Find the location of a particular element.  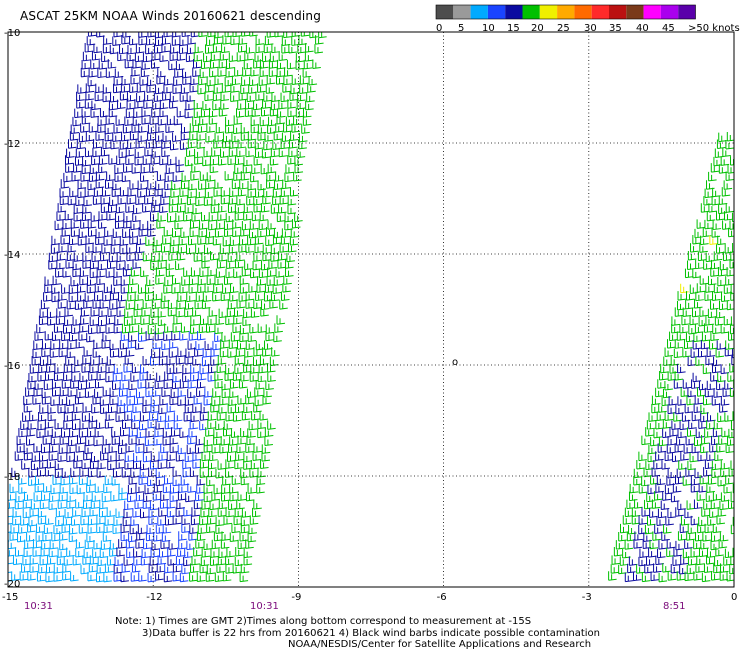

lon-tick-label: -6 is located at coordinates (442, 597).